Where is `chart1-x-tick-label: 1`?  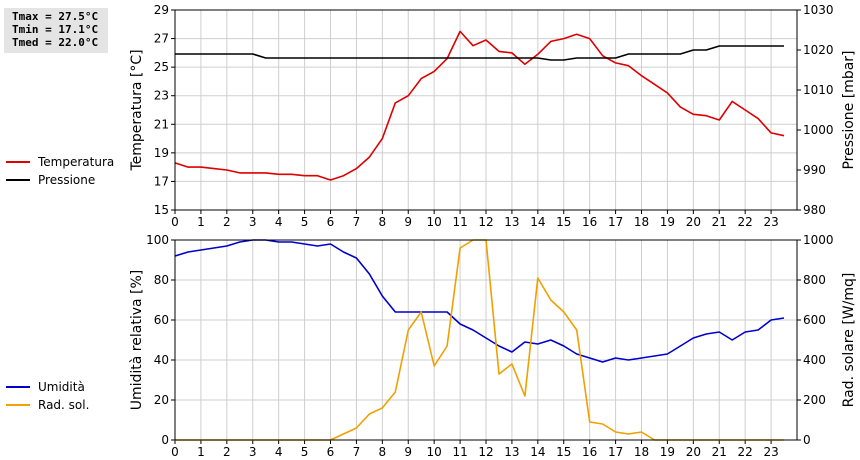 chart1-x-tick-label: 1 is located at coordinates (201, 222).